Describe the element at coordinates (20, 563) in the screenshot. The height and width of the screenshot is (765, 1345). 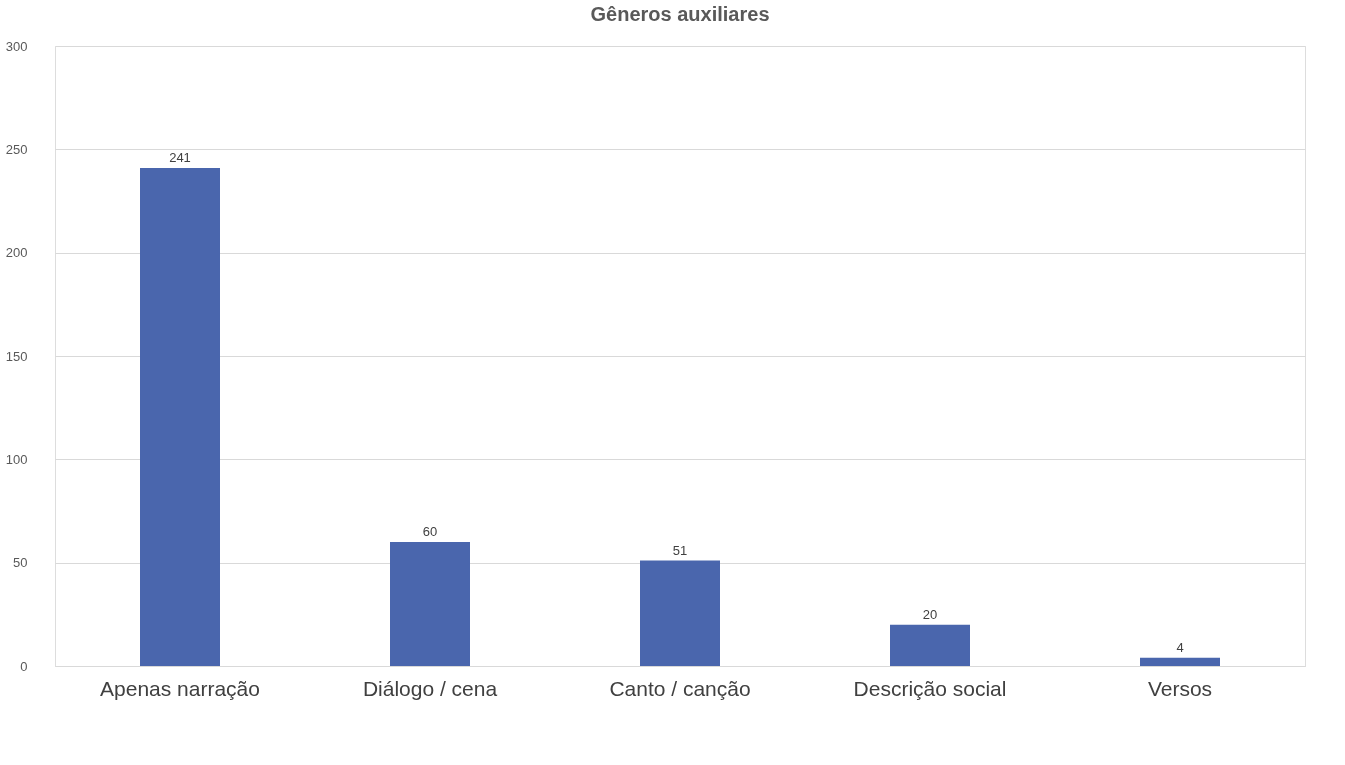
I see `y-tick-label: 50` at that location.